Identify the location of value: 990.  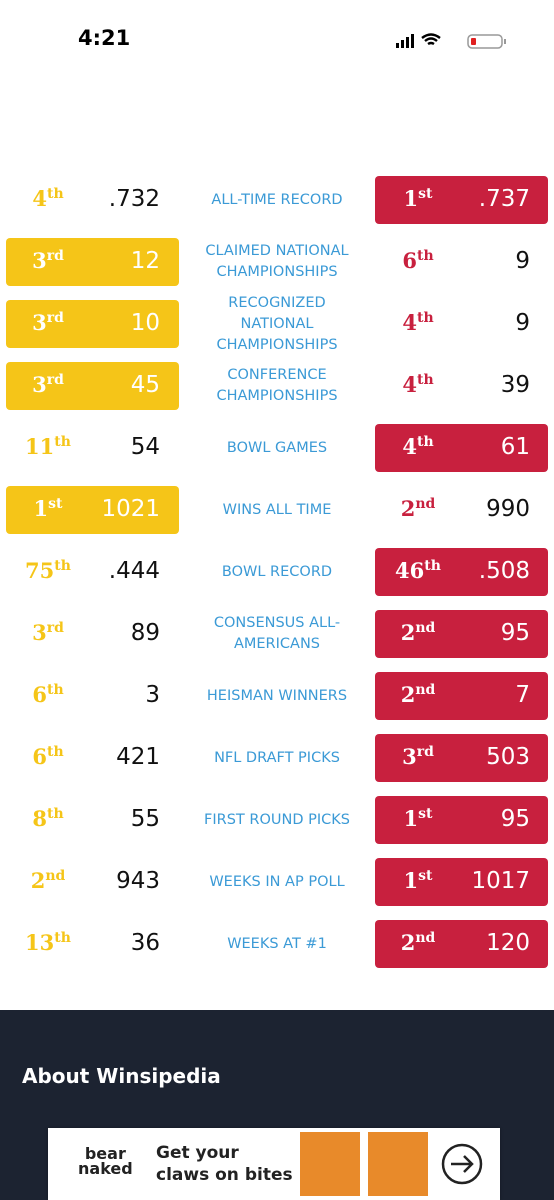
(508, 509).